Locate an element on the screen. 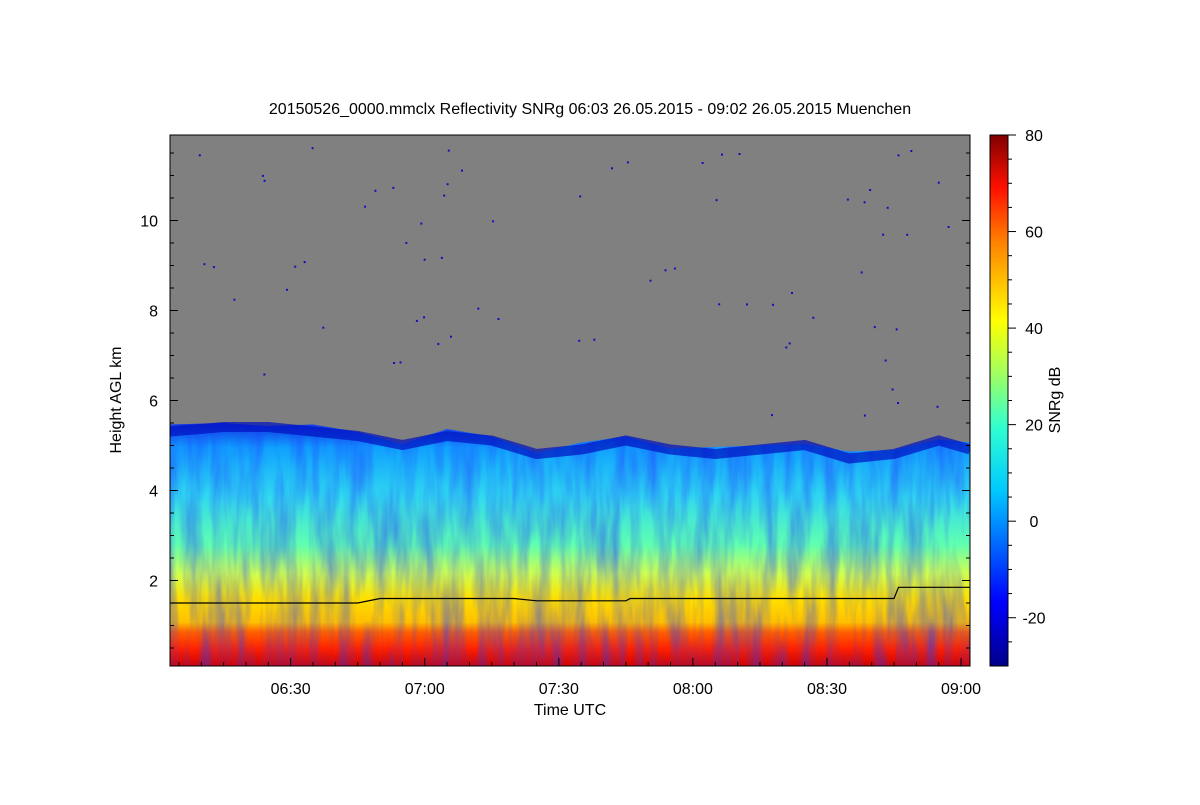 The height and width of the screenshot is (805, 1200). x-tick-label: 07:30 is located at coordinates (559, 689).